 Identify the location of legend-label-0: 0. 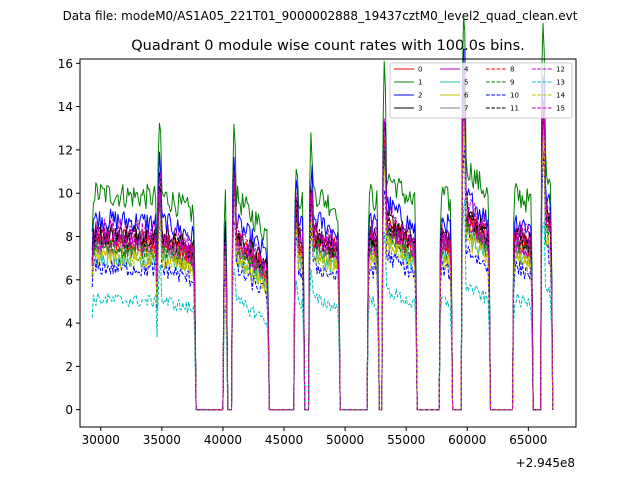
(420, 70).